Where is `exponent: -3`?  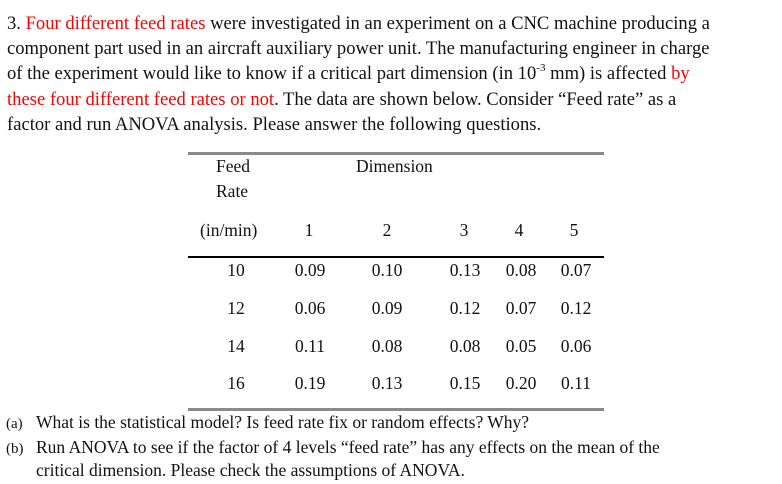
exponent: -3 is located at coordinates (541, 68).